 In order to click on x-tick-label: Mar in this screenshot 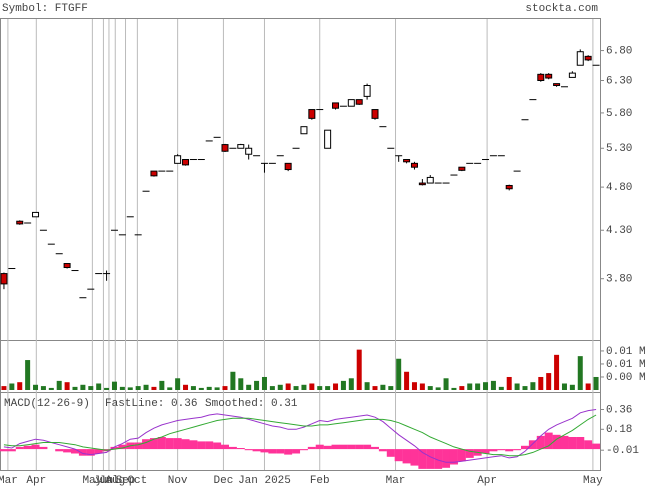, I will do `click(396, 480)`.